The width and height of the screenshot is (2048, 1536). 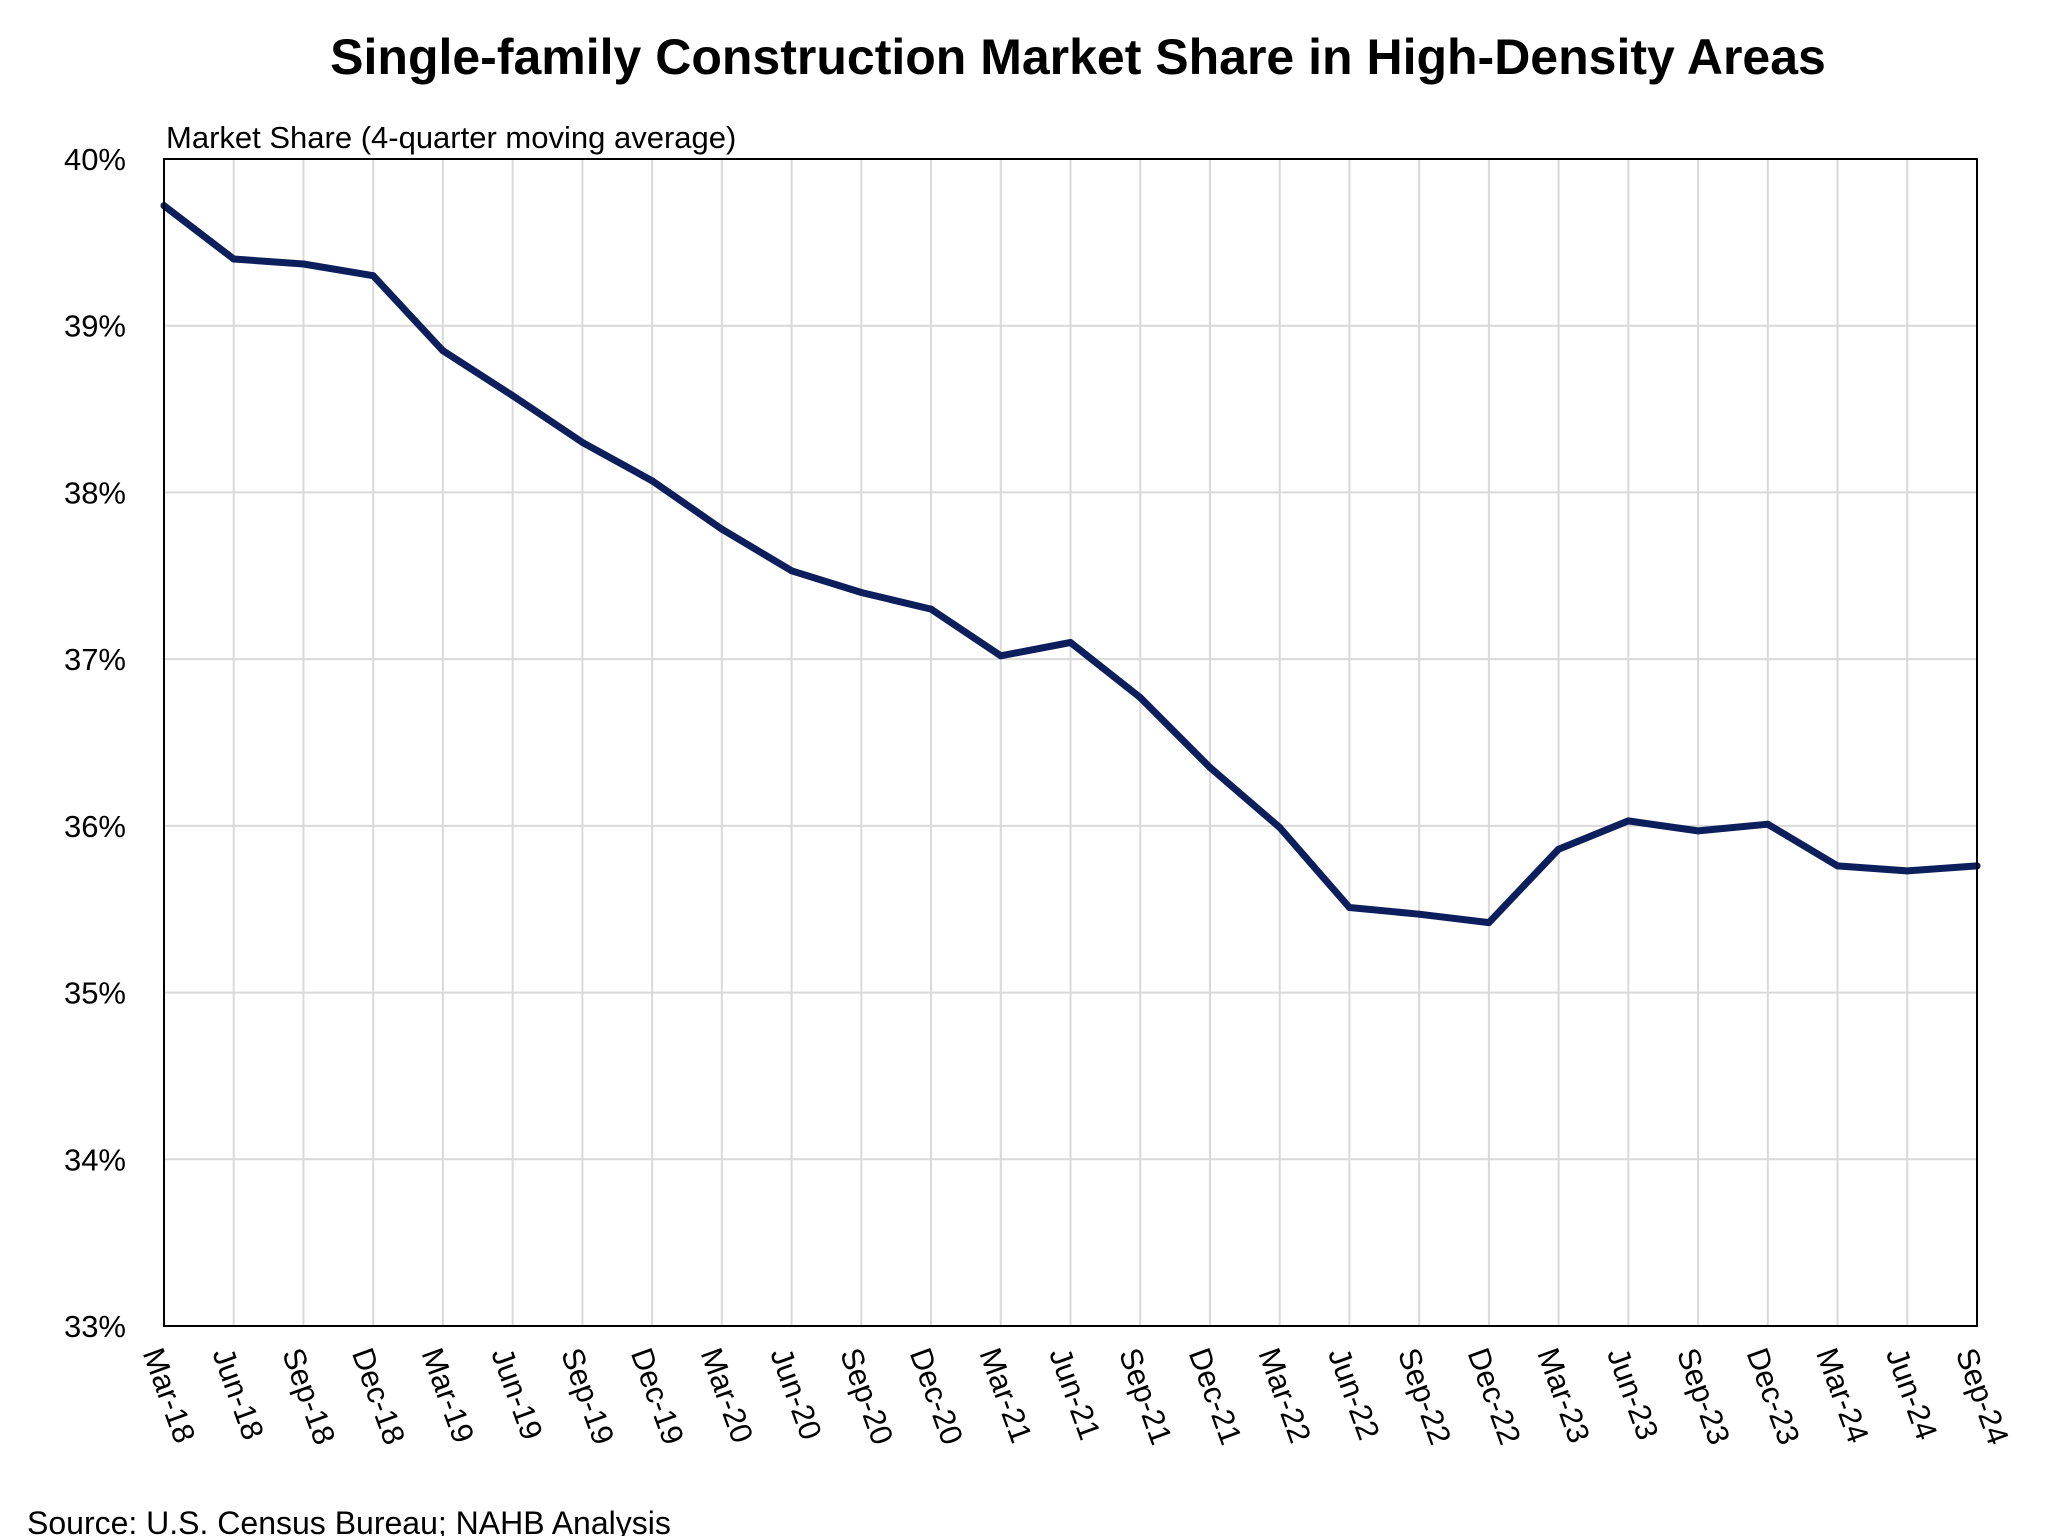 What do you see at coordinates (1911, 1393) in the screenshot?
I see `x-tick-label: Jun-24` at bounding box center [1911, 1393].